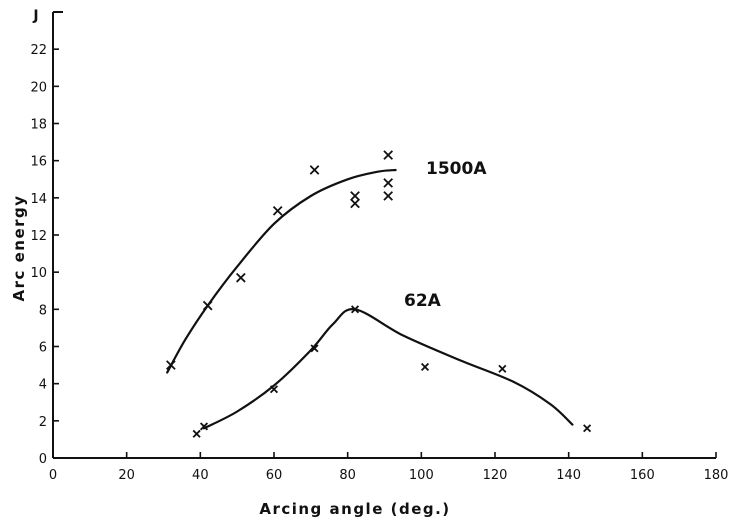 This screenshot has width=738, height=526. Describe the element at coordinates (38, 87) in the screenshot. I see `y-tick-label: 20` at that location.